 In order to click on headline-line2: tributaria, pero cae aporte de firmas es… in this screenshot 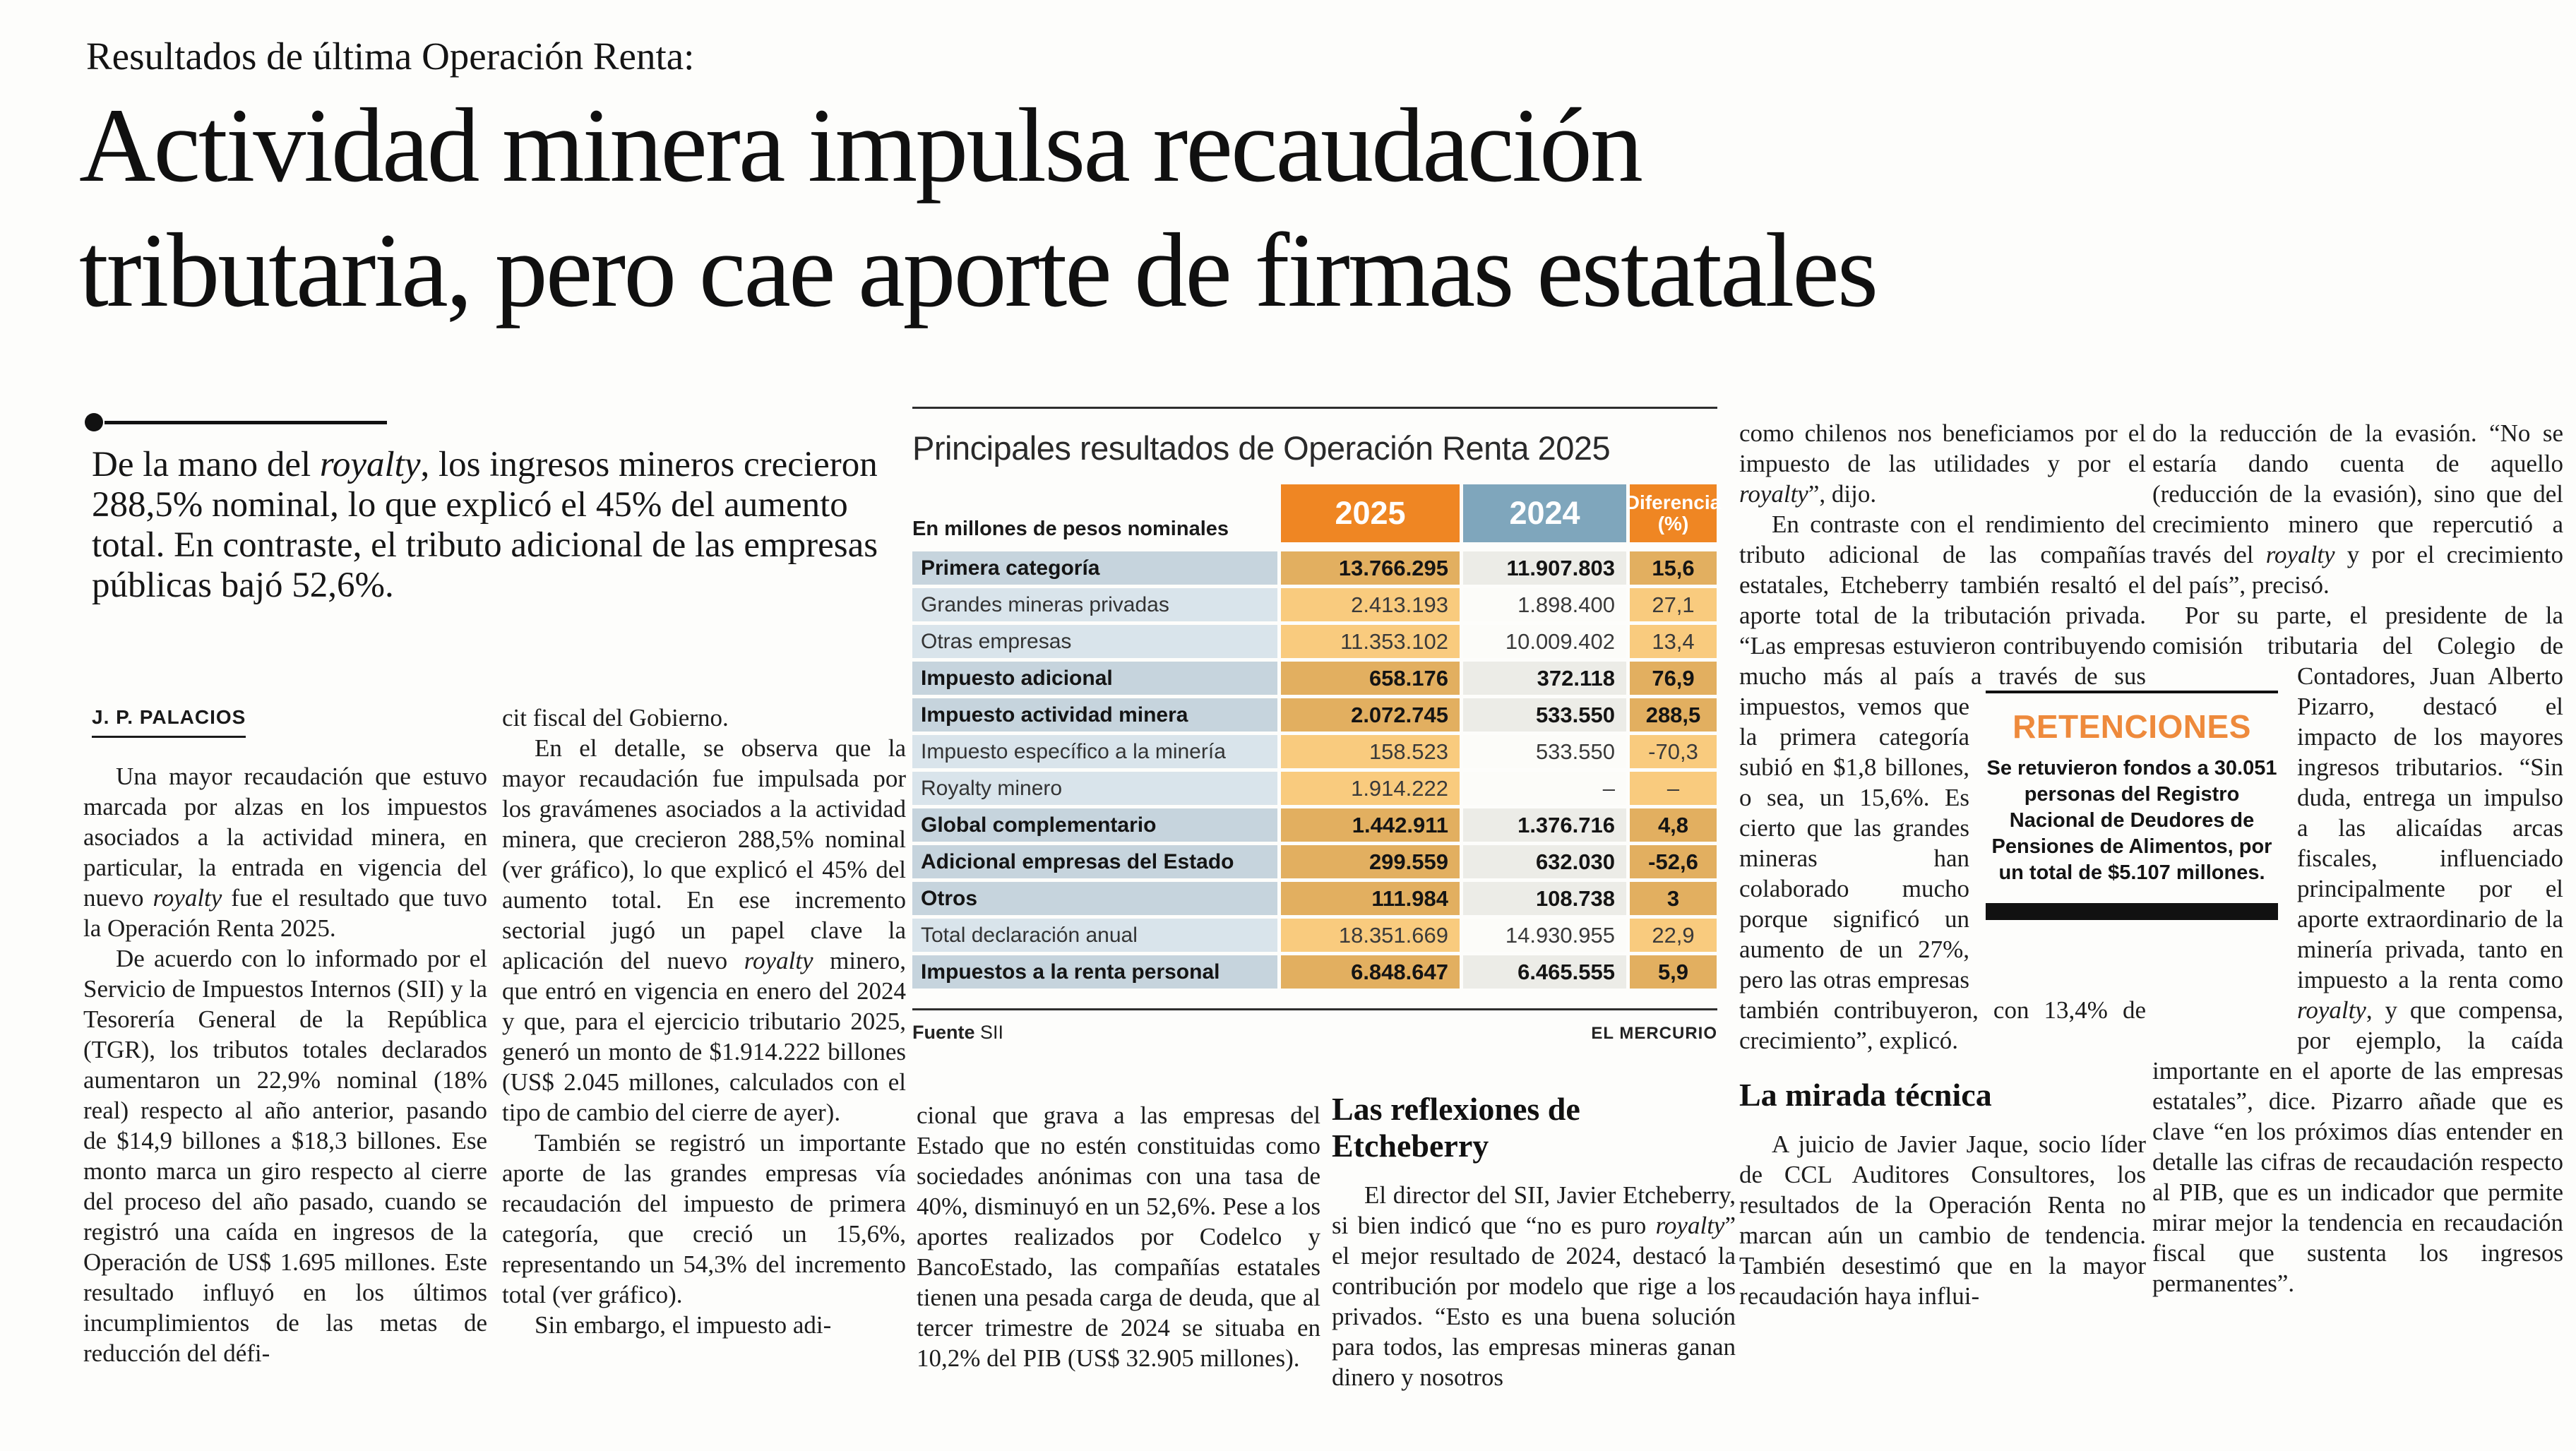, I will do `click(978, 270)`.